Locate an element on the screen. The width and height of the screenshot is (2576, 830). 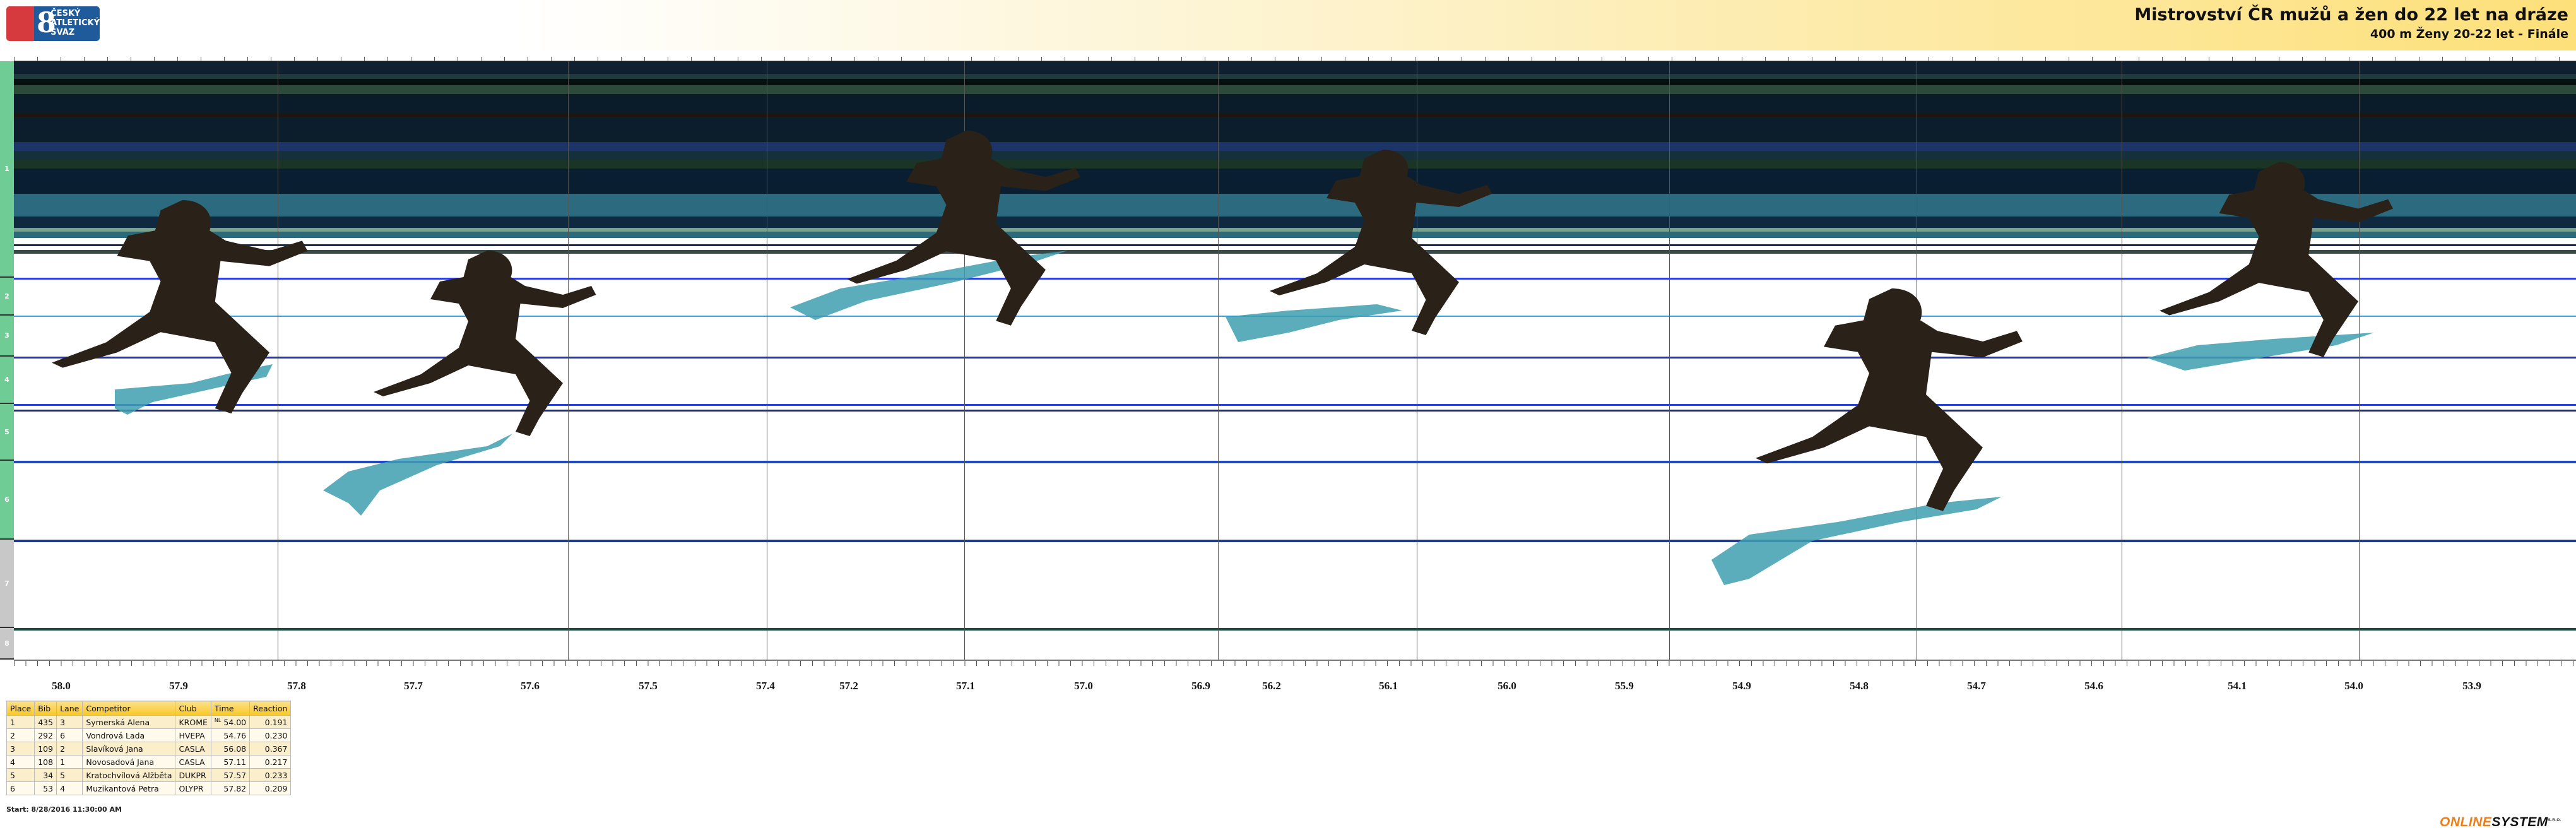
reaction-value: 0.217 is located at coordinates (276, 762).